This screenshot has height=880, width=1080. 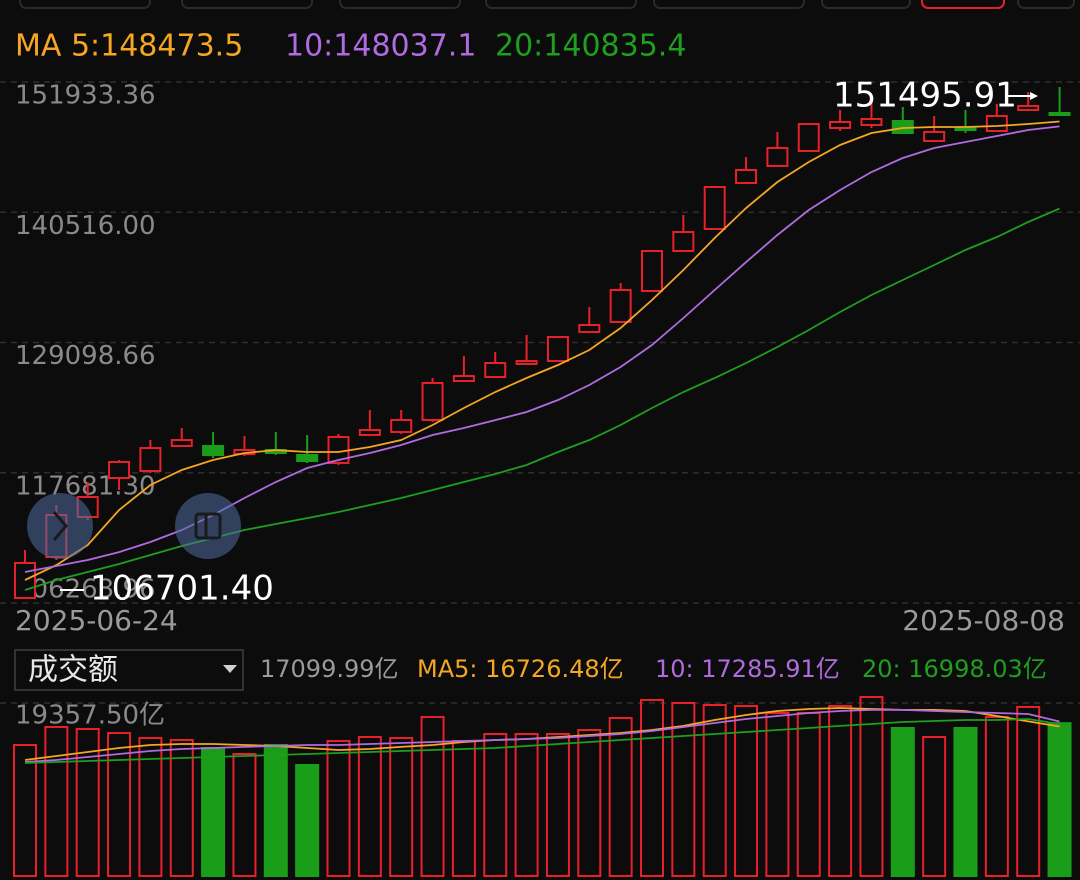 I want to click on x-tick-label: 2025-08-08, so click(x=983, y=620).